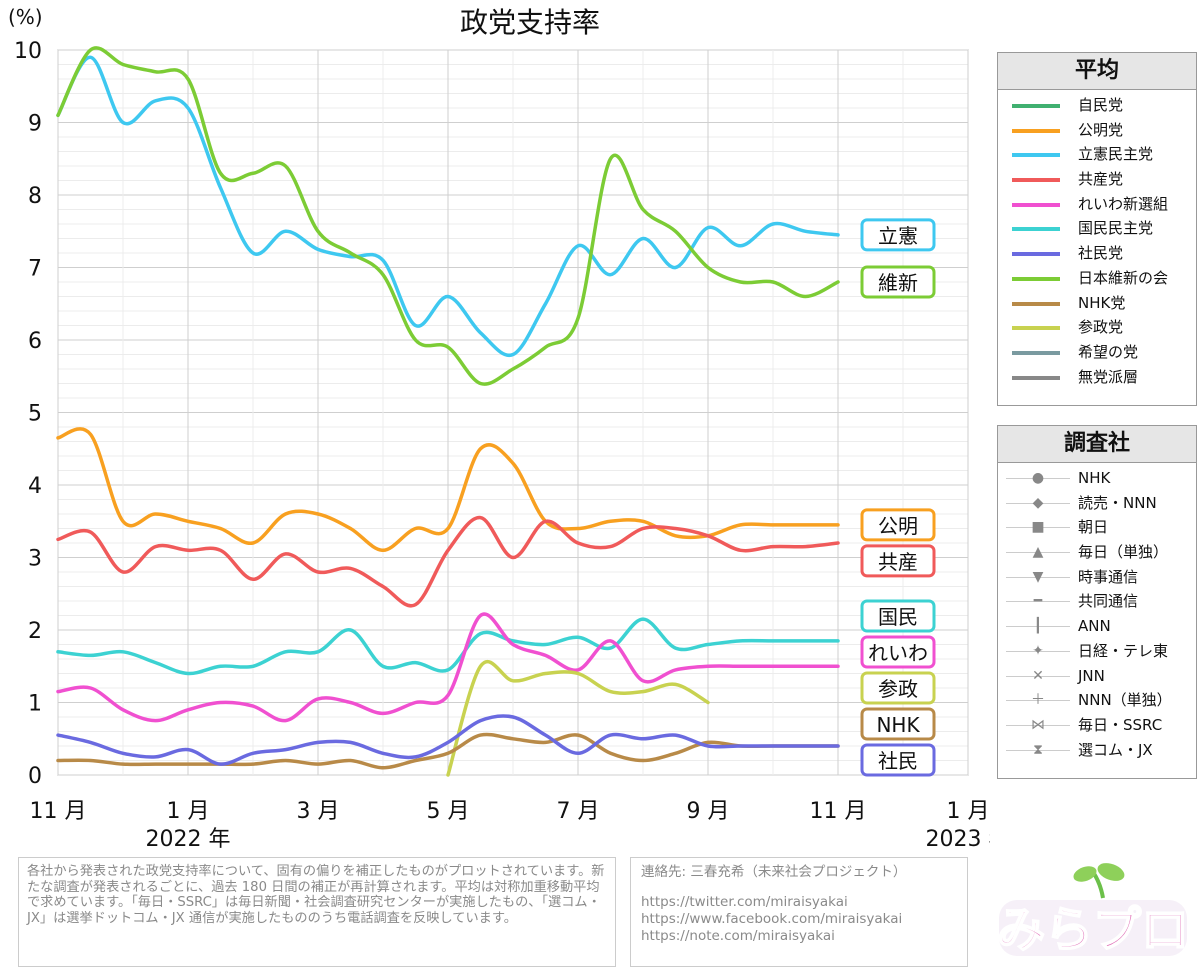 This screenshot has width=1200, height=976. I want to click on legend-pollster-item: ⧗ 選コム・JX, so click(1097, 750).